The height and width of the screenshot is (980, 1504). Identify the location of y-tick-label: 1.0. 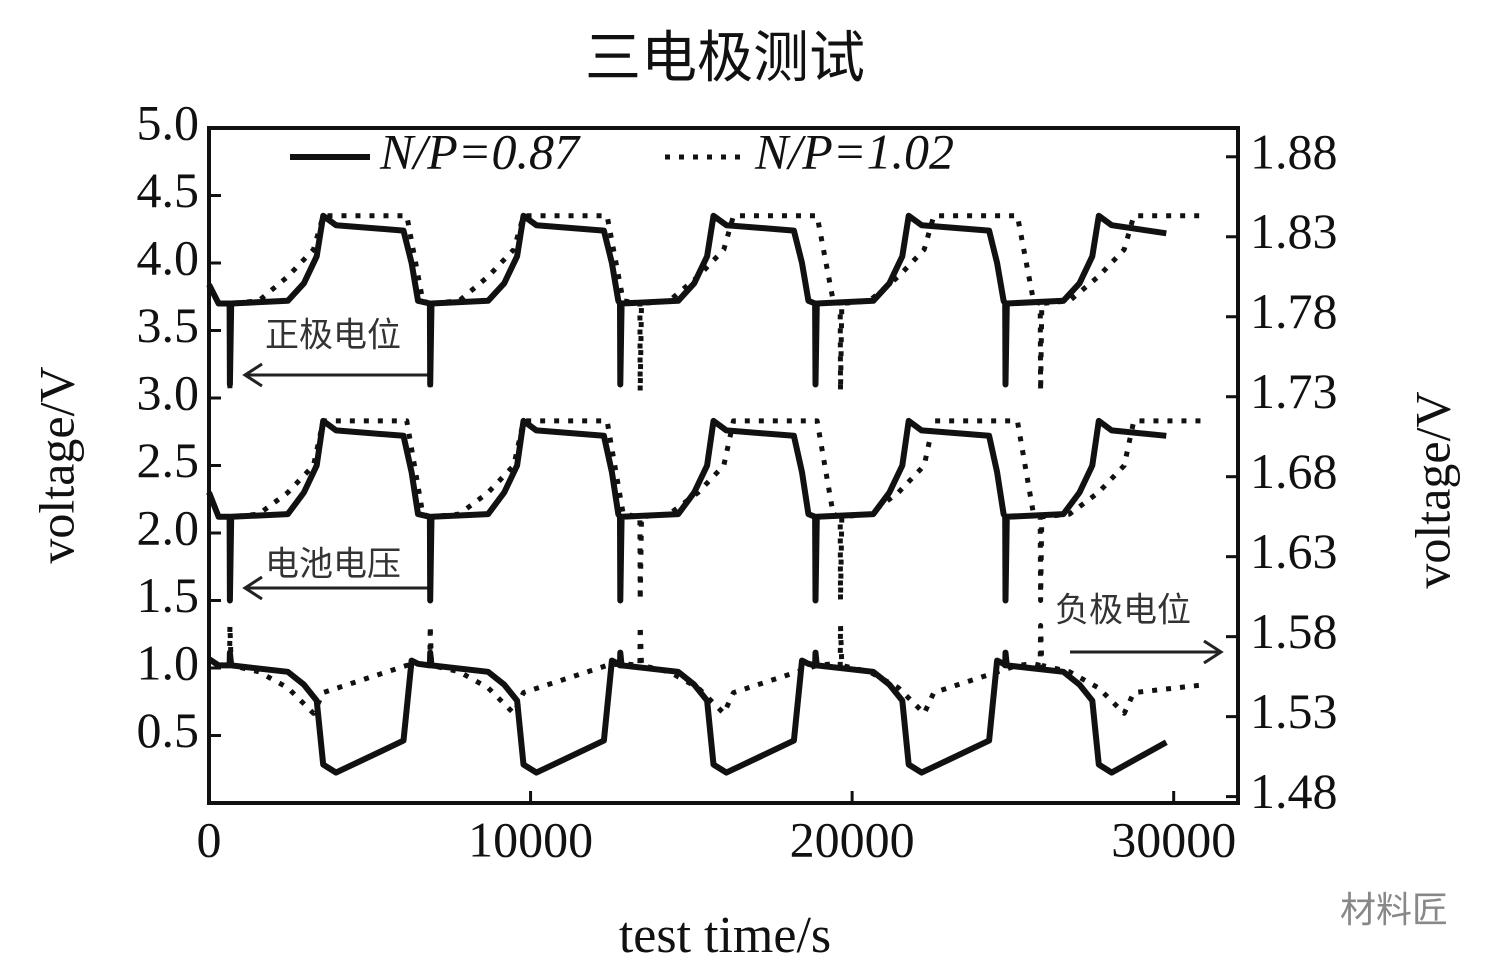
(168, 662).